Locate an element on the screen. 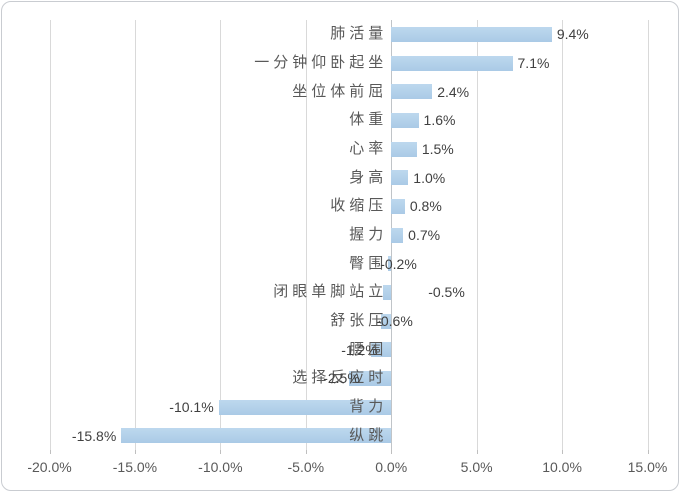 Image resolution: width=680 pixels, height=494 pixels. x-axis-tick-label: 5.0% is located at coordinates (476, 467).